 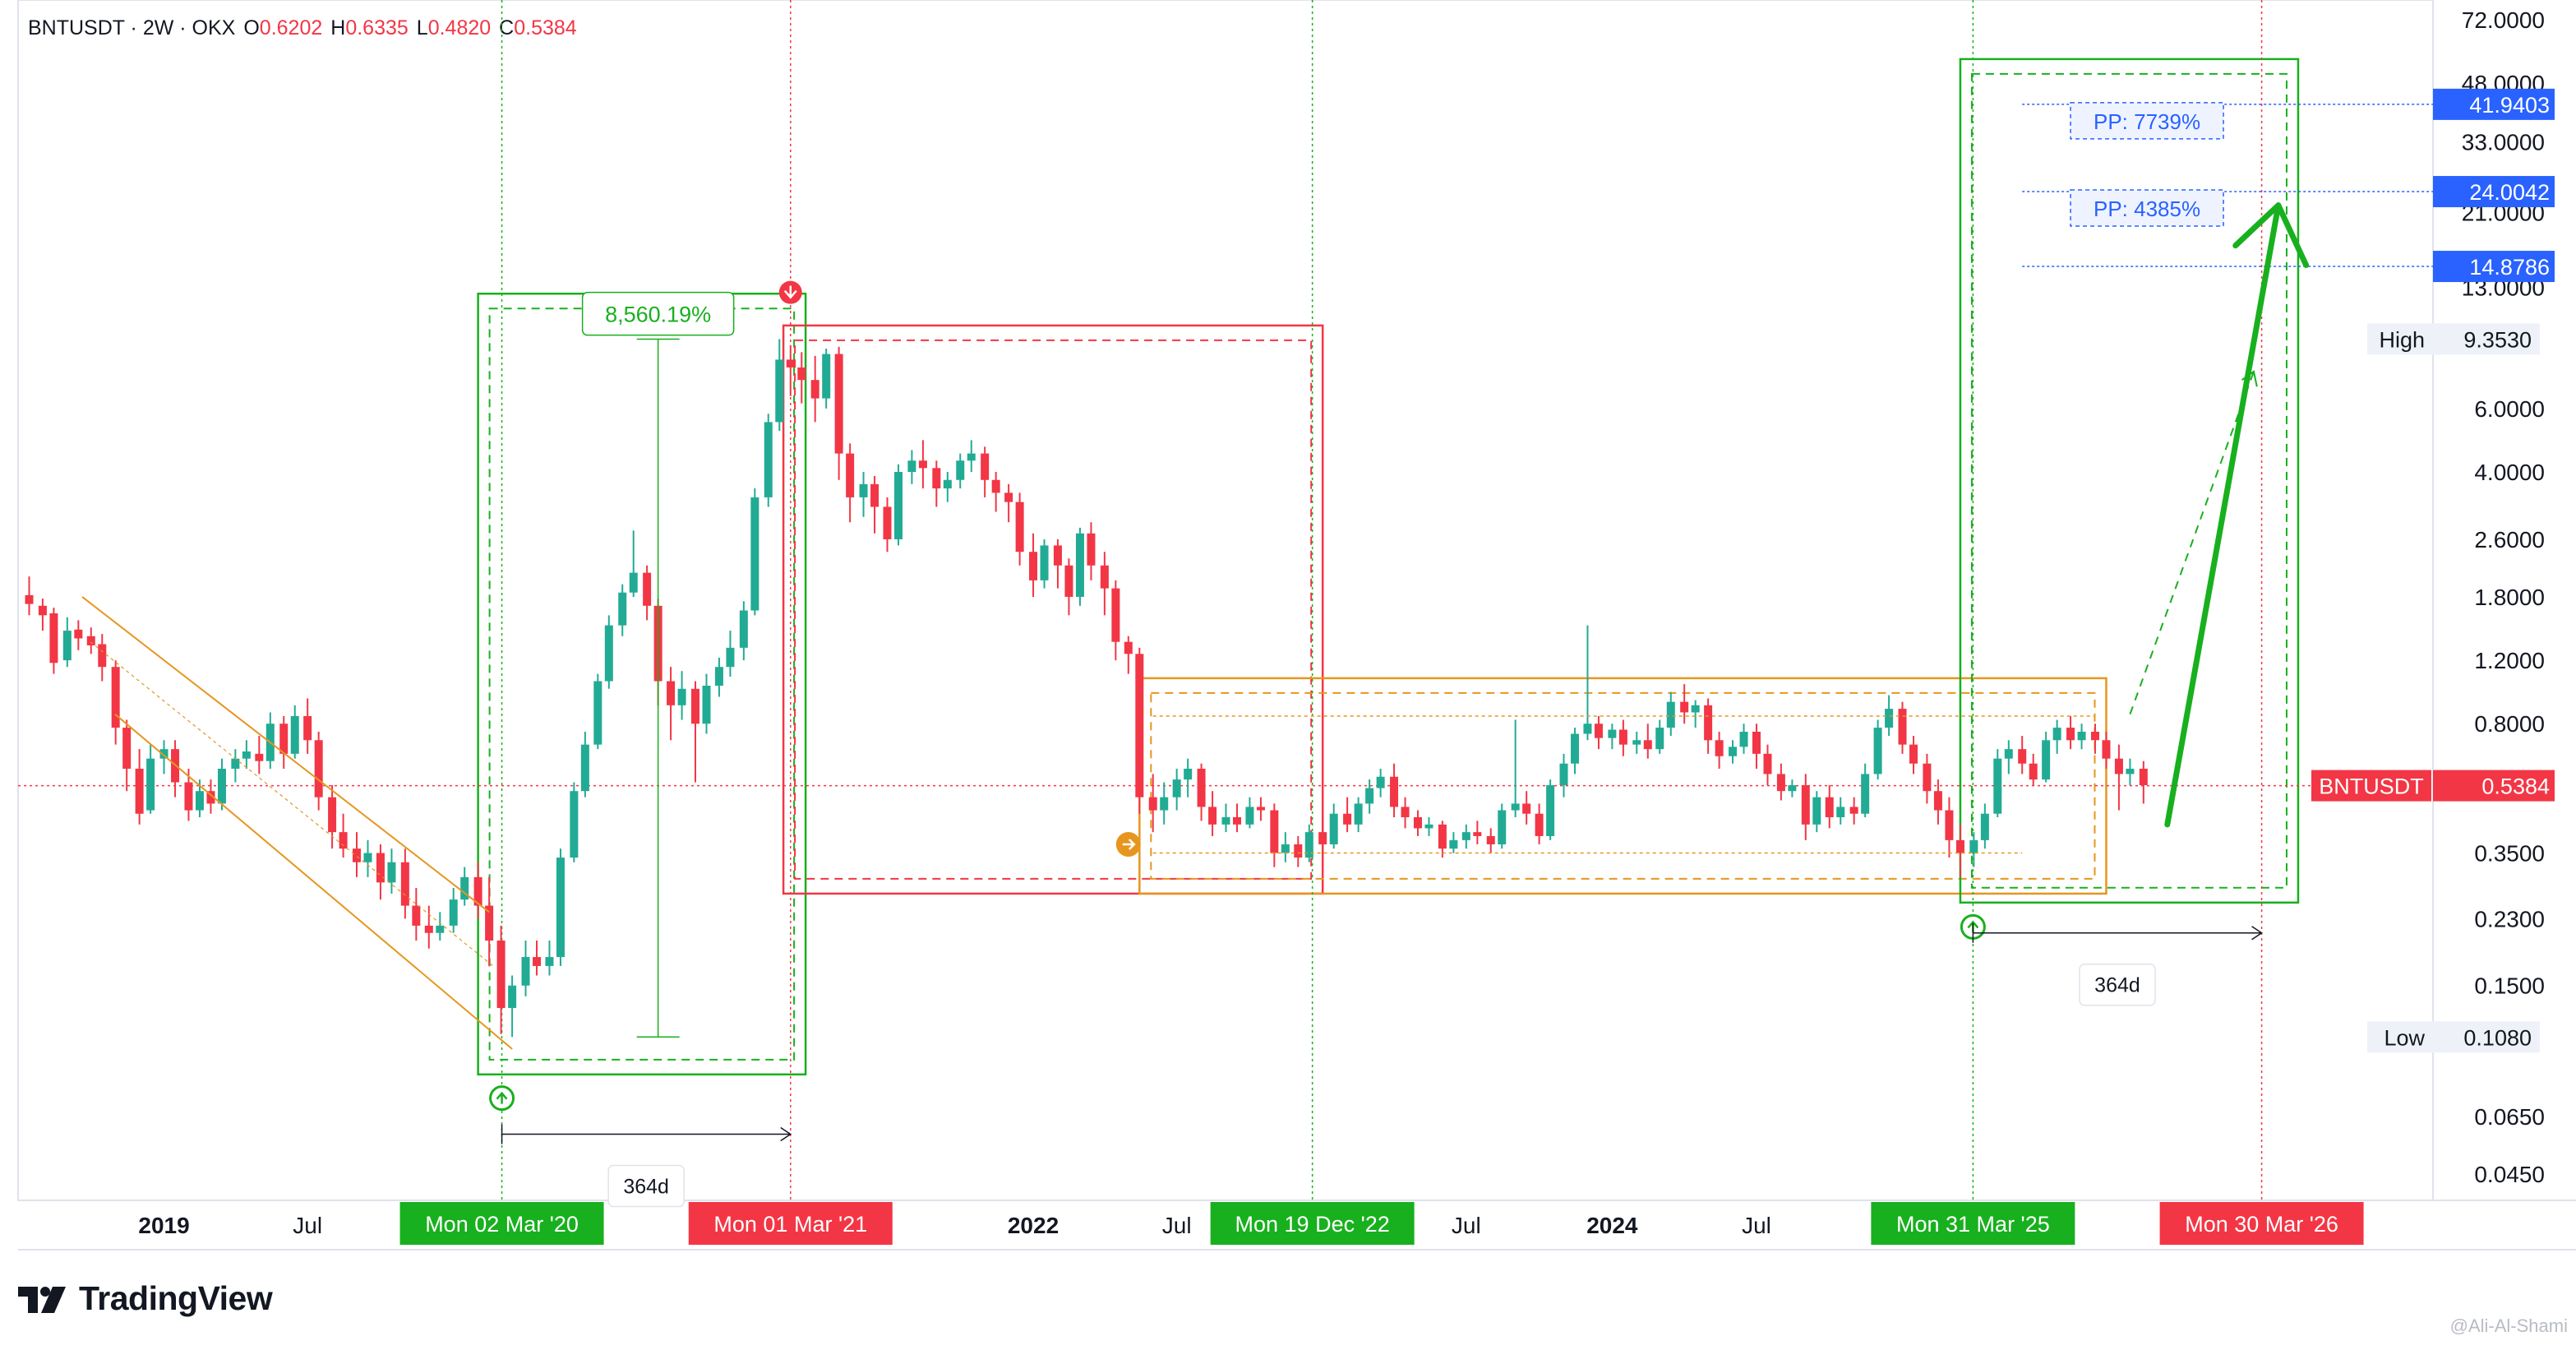 What do you see at coordinates (2271, 235) in the screenshot?
I see `projection-arrowhead` at bounding box center [2271, 235].